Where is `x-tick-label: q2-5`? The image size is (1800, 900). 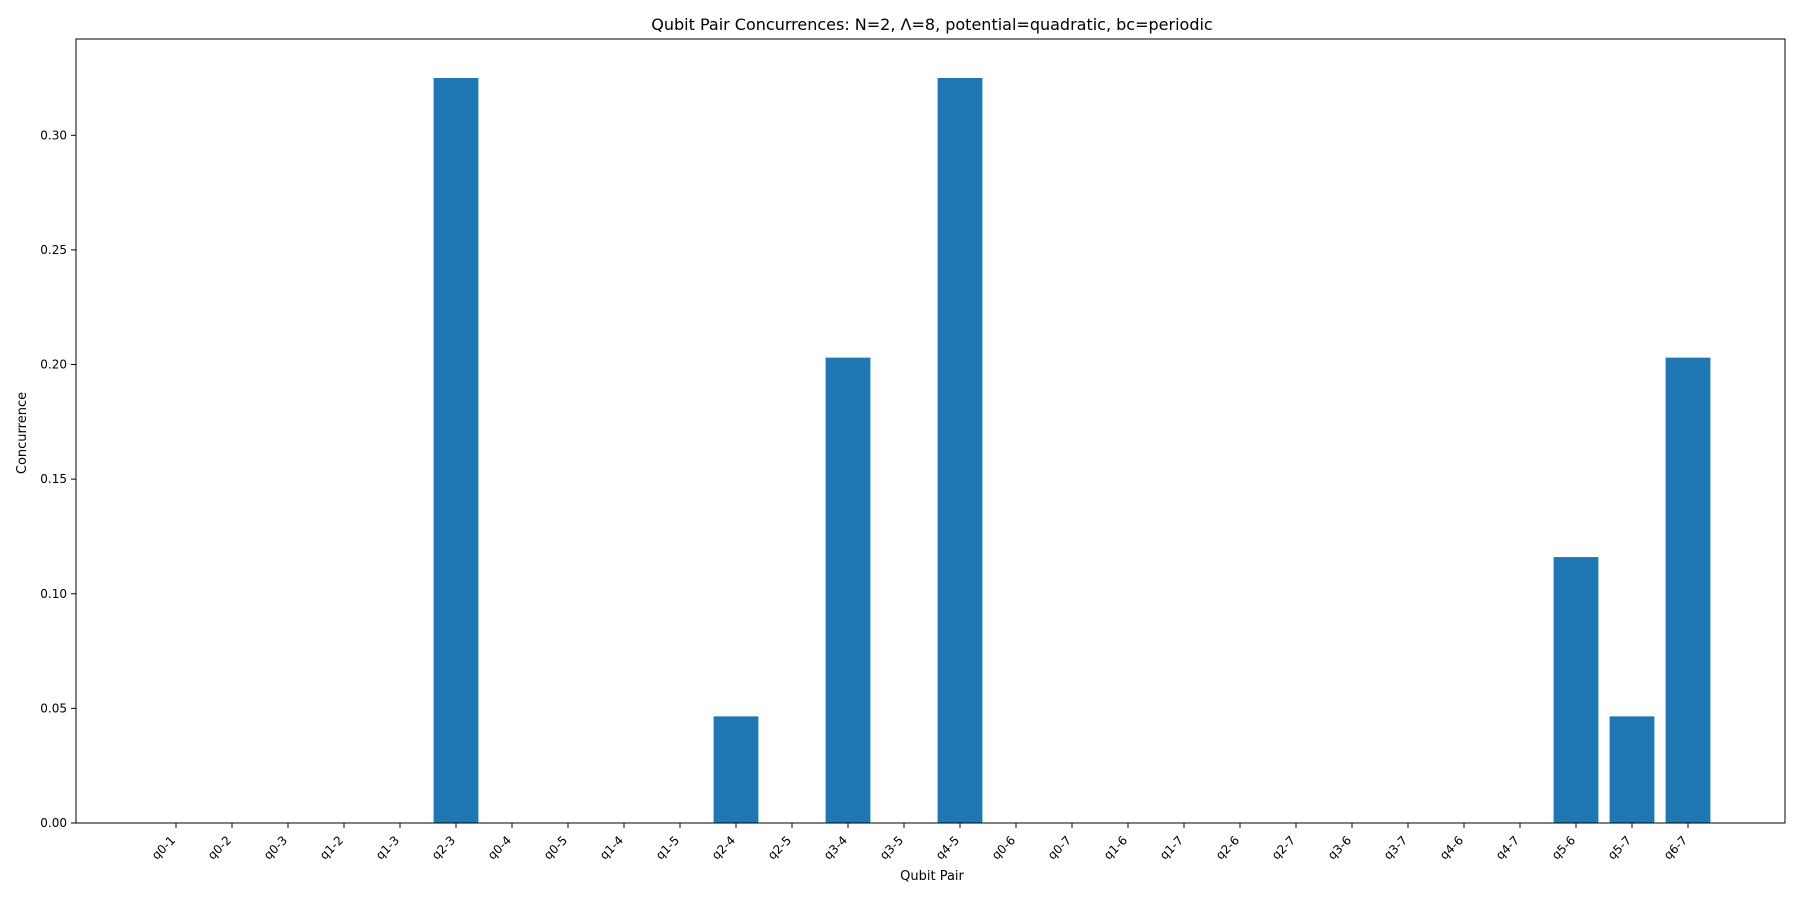 x-tick-label: q2-5 is located at coordinates (779, 847).